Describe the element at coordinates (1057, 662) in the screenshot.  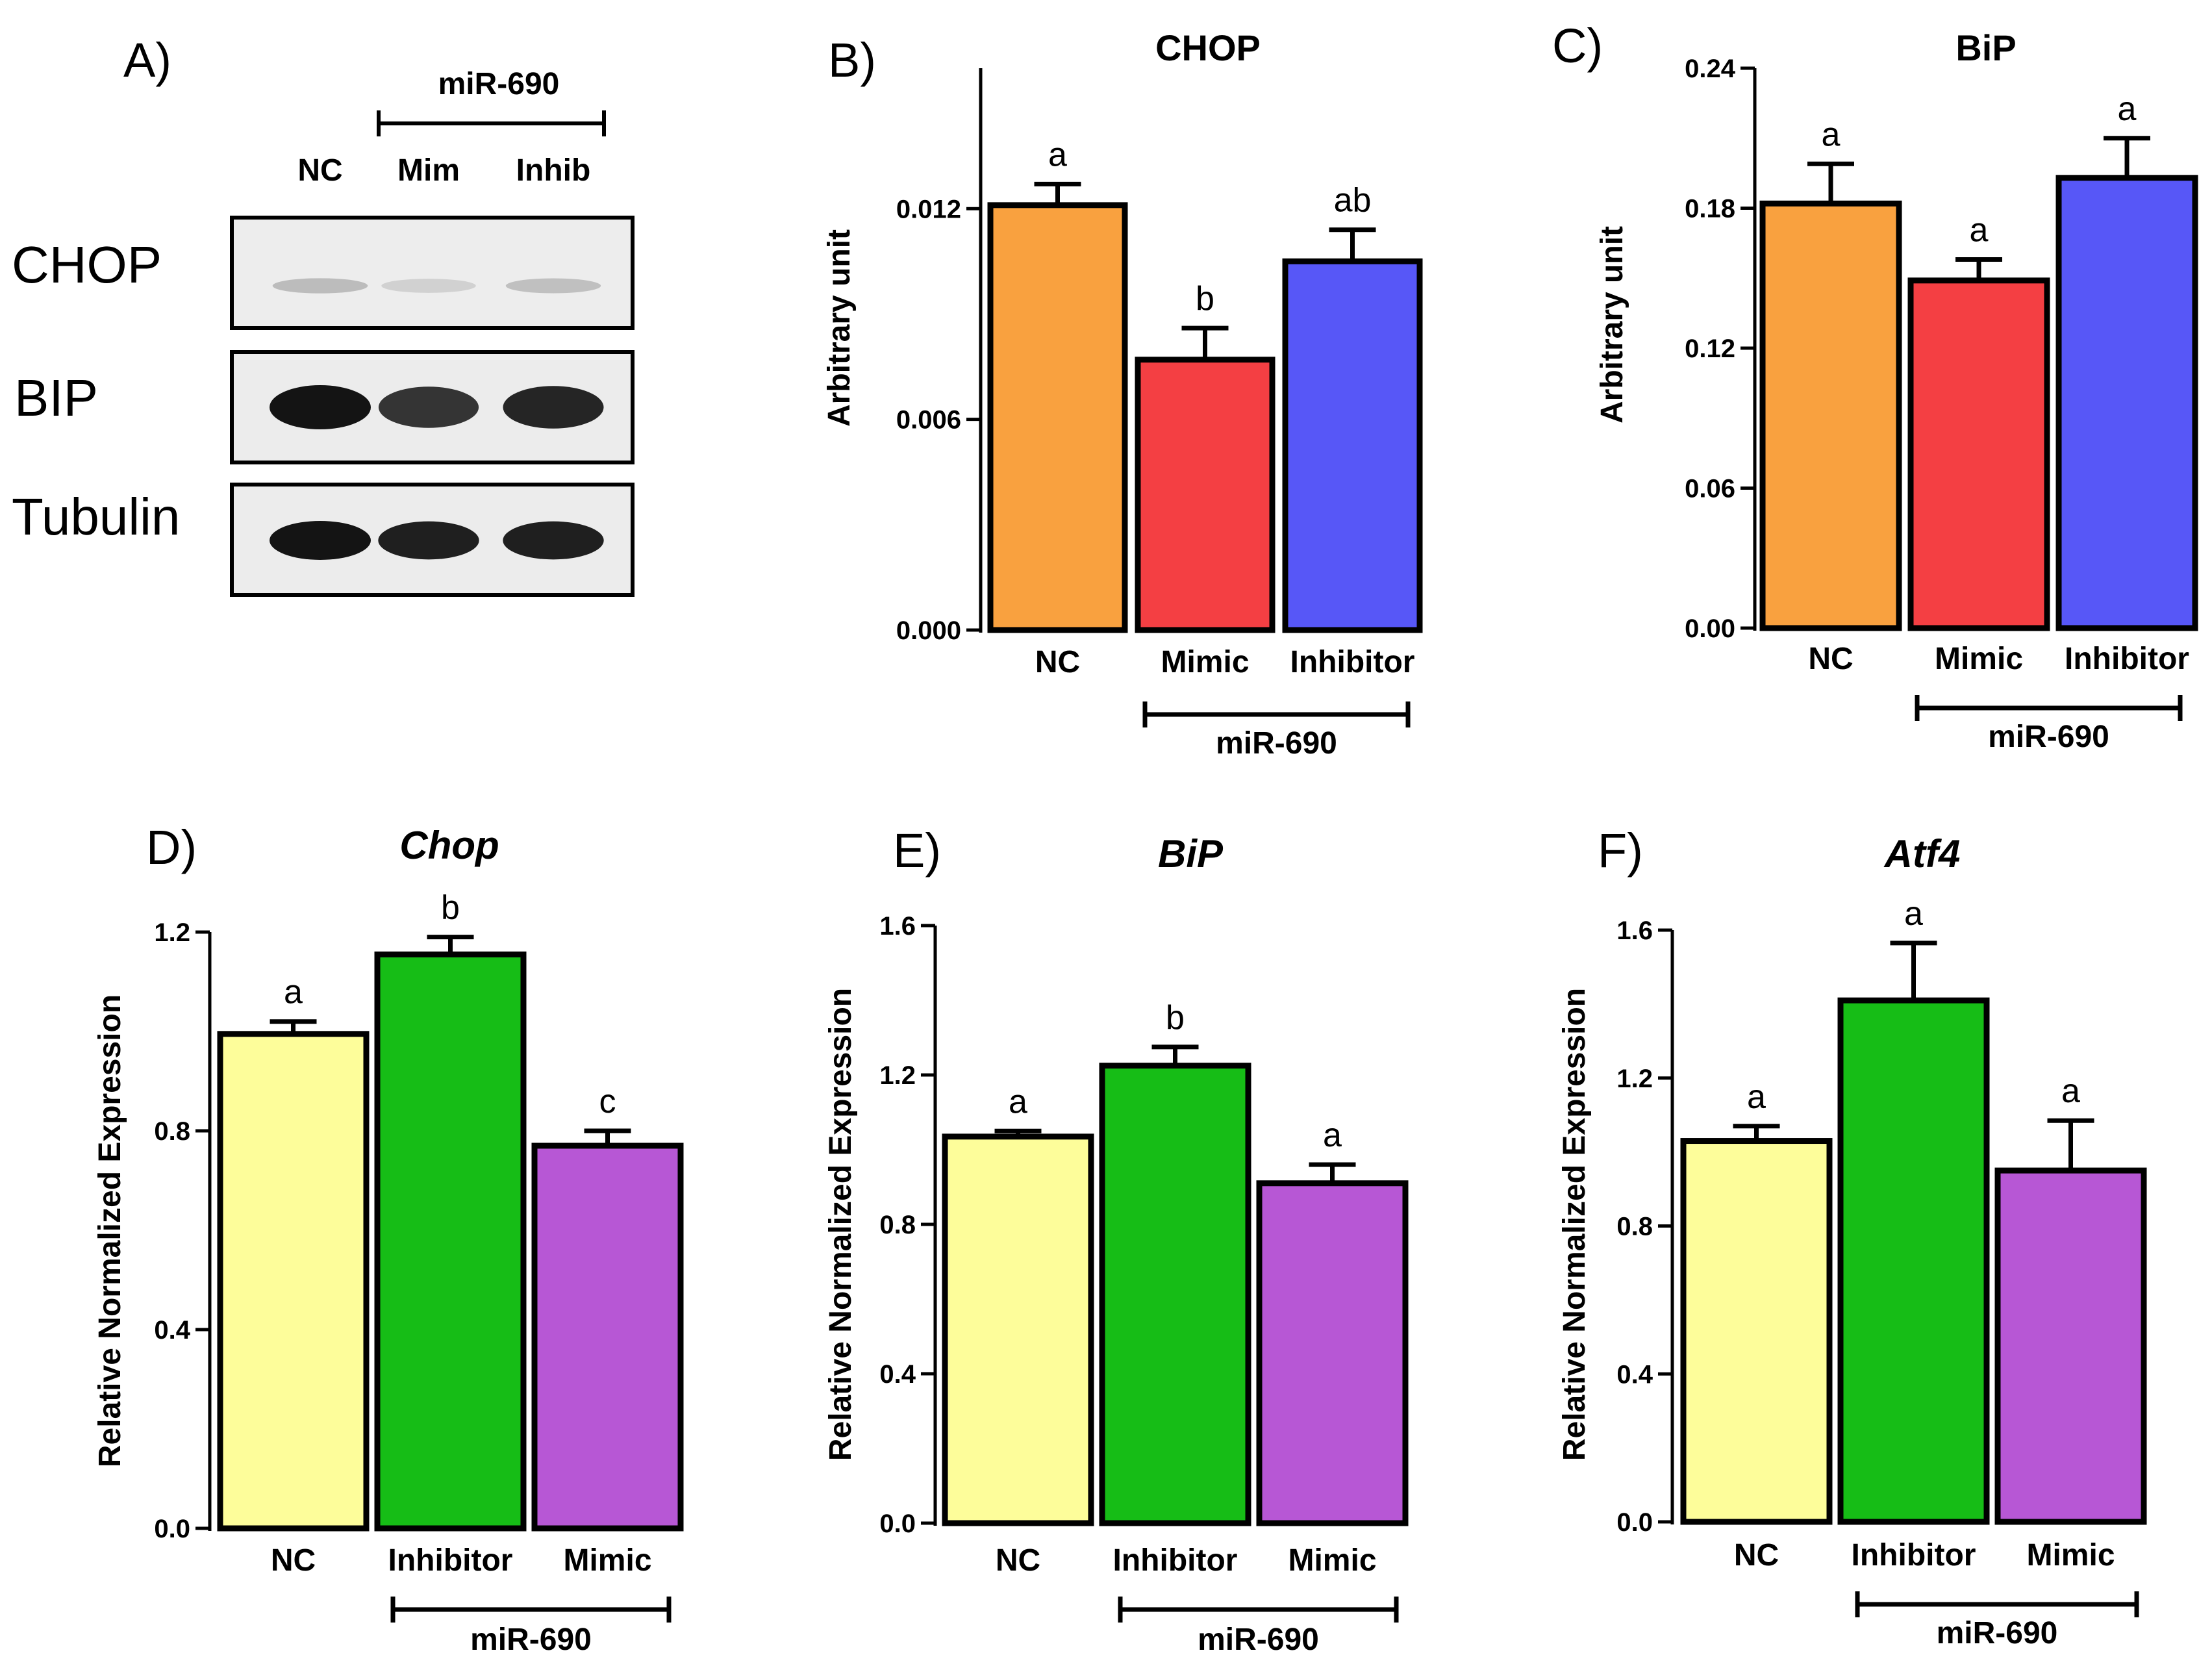
I see `chart-b-category-label-0: NC` at that location.